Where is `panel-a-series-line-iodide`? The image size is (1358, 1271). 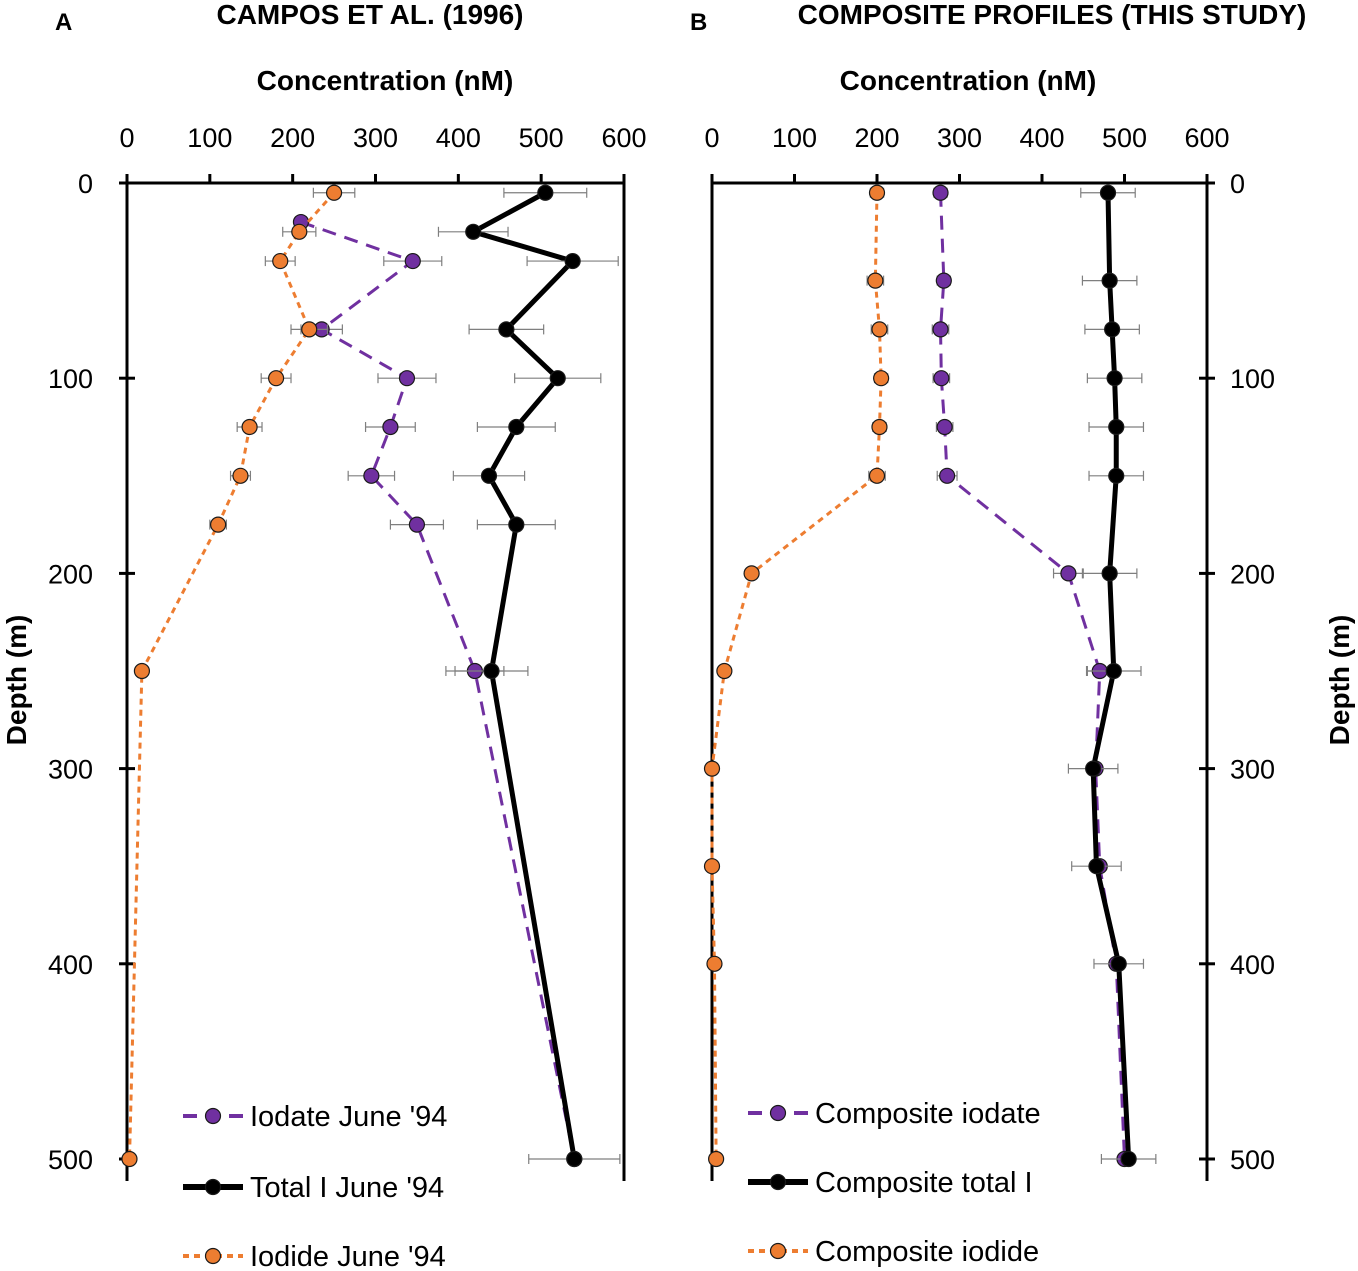 panel-a-series-line-iodide is located at coordinates (231, 675).